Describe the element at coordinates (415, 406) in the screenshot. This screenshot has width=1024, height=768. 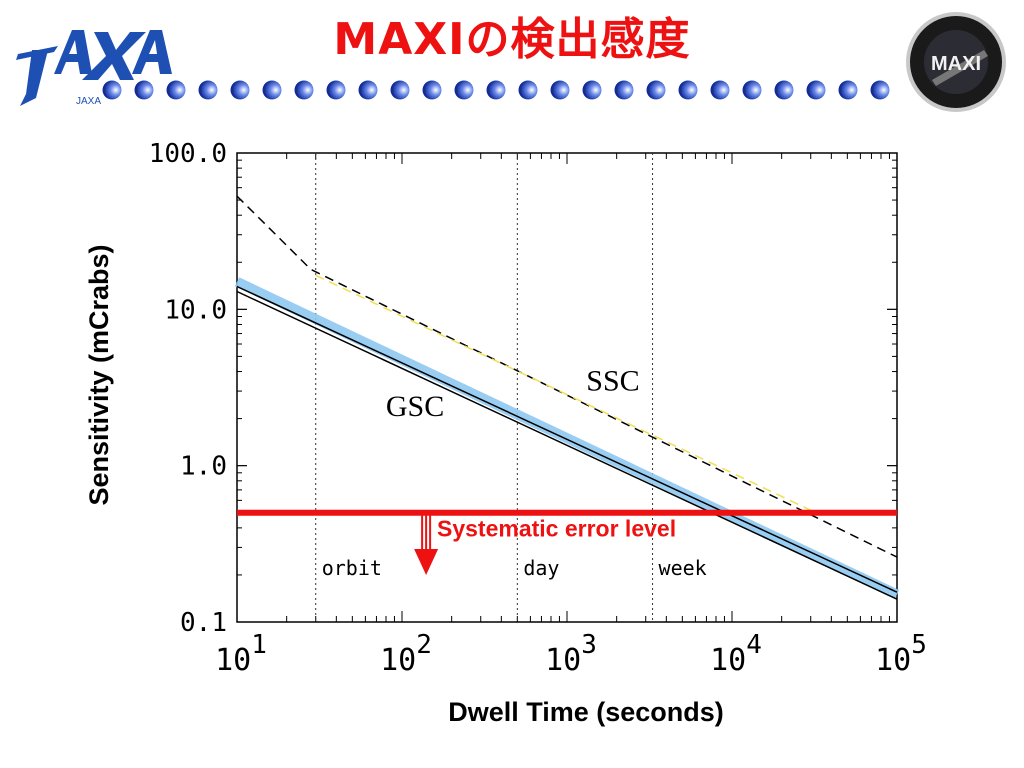
I see `series-annotation: GSC` at that location.